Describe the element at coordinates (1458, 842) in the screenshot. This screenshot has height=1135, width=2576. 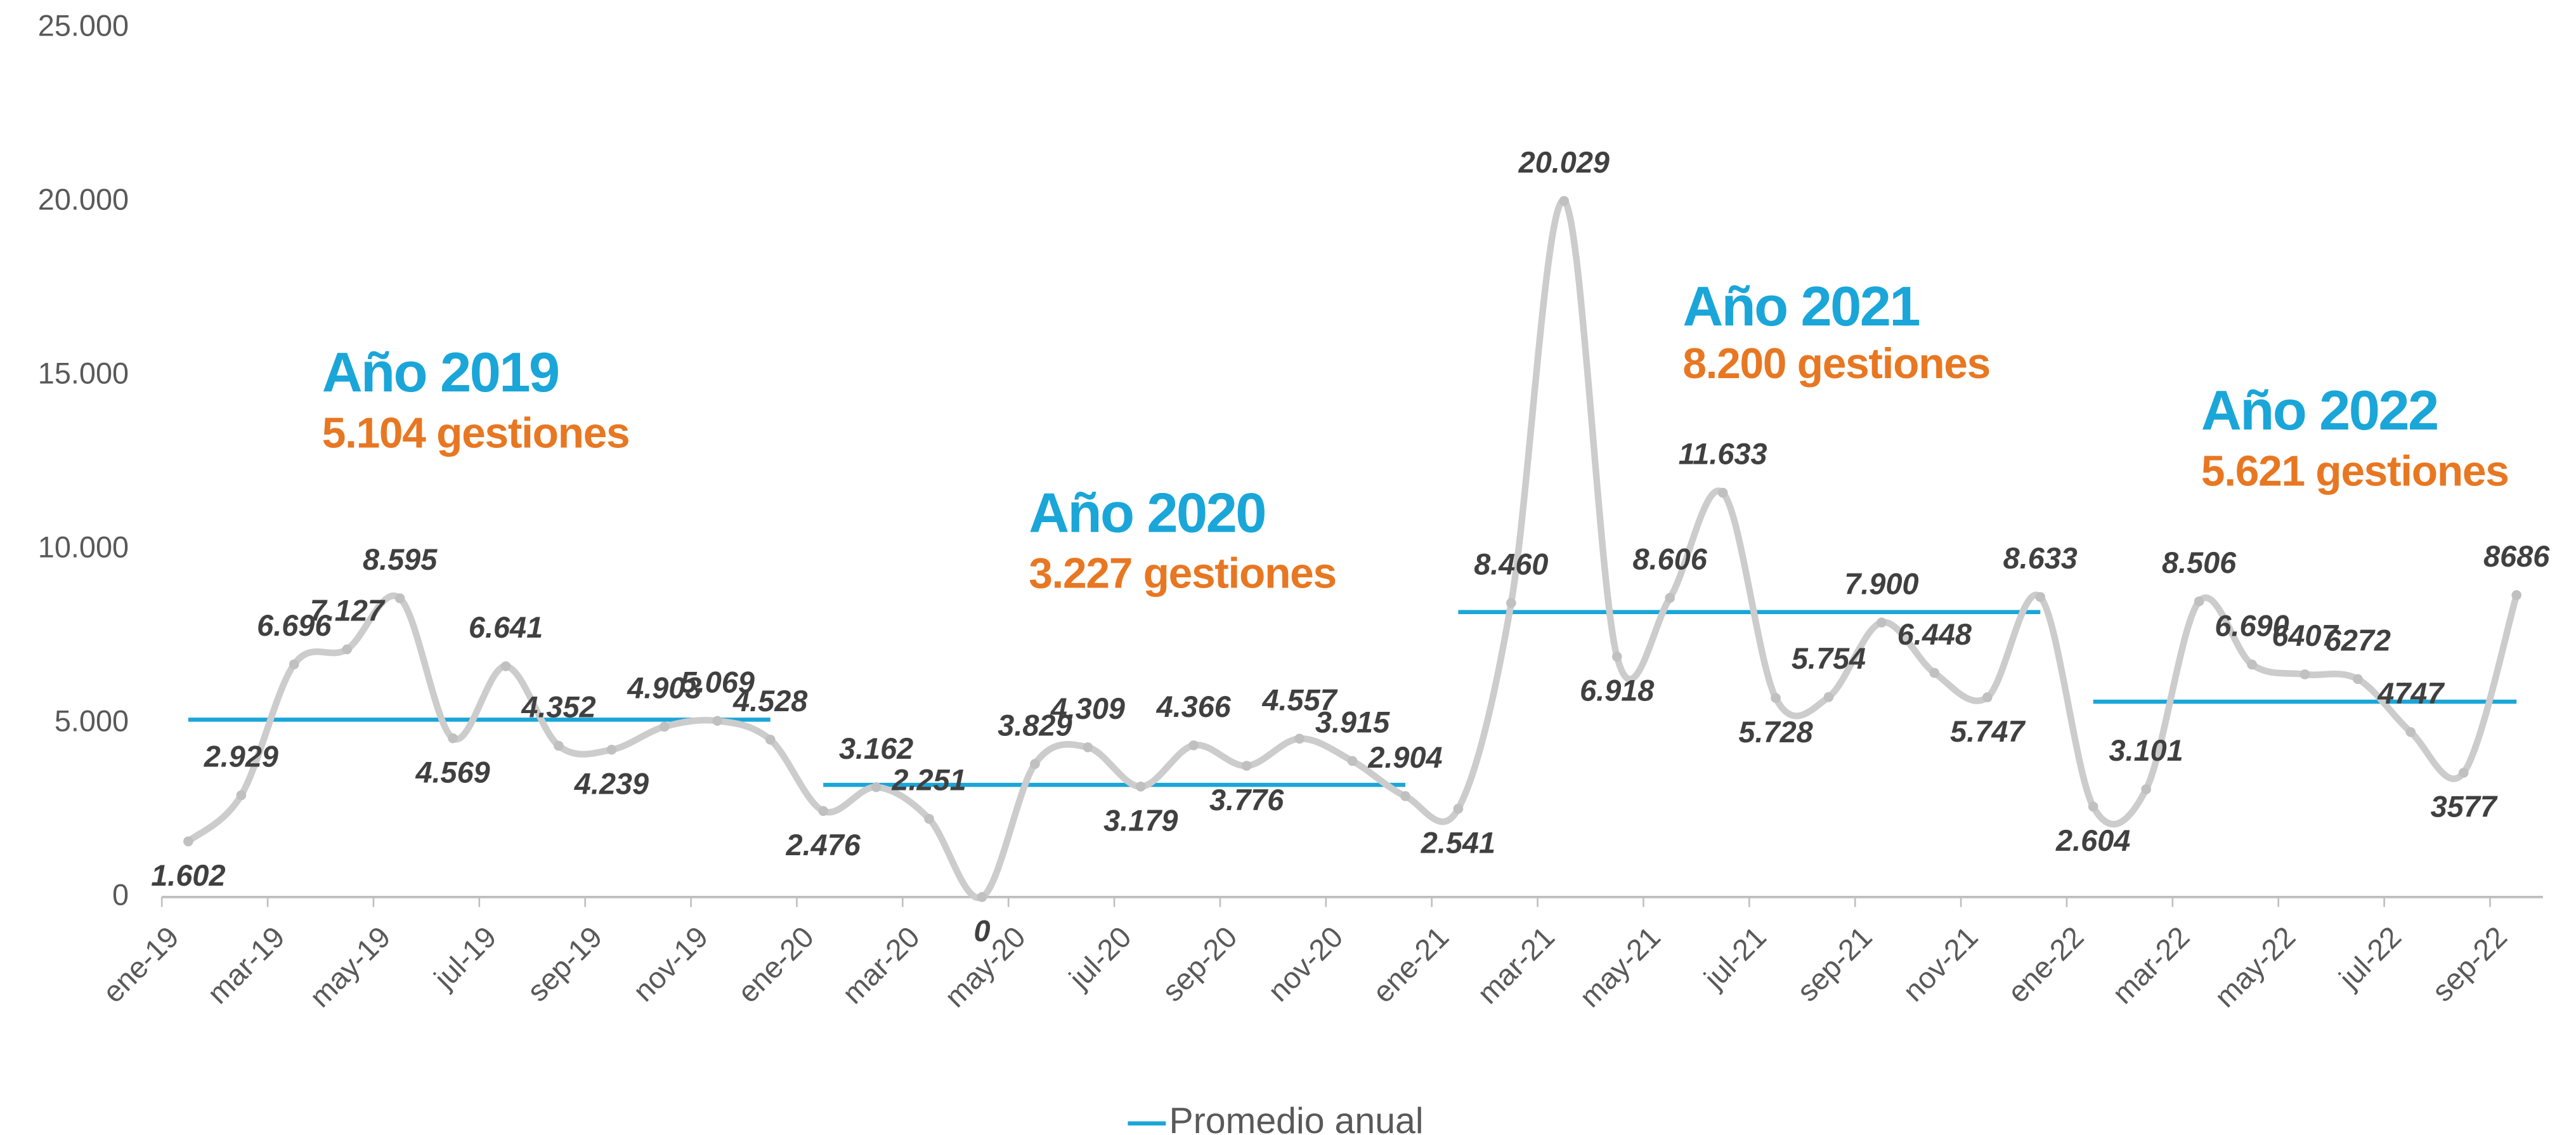
I see `data-label: 2.541` at that location.